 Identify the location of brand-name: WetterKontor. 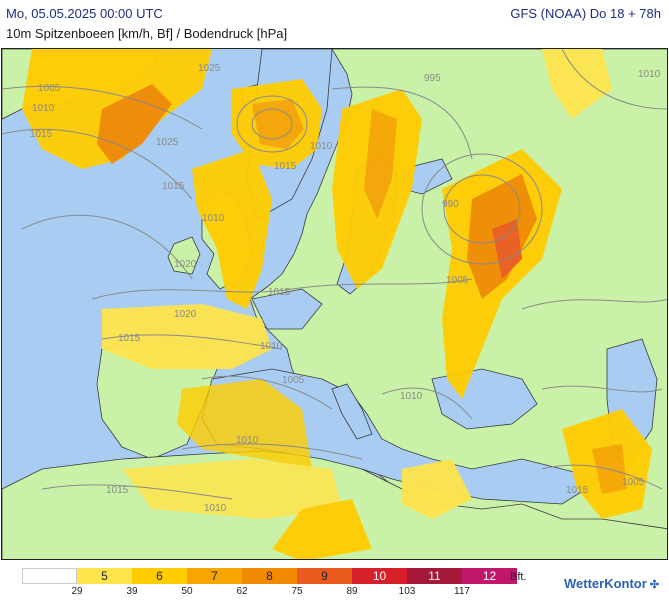
(605, 583).